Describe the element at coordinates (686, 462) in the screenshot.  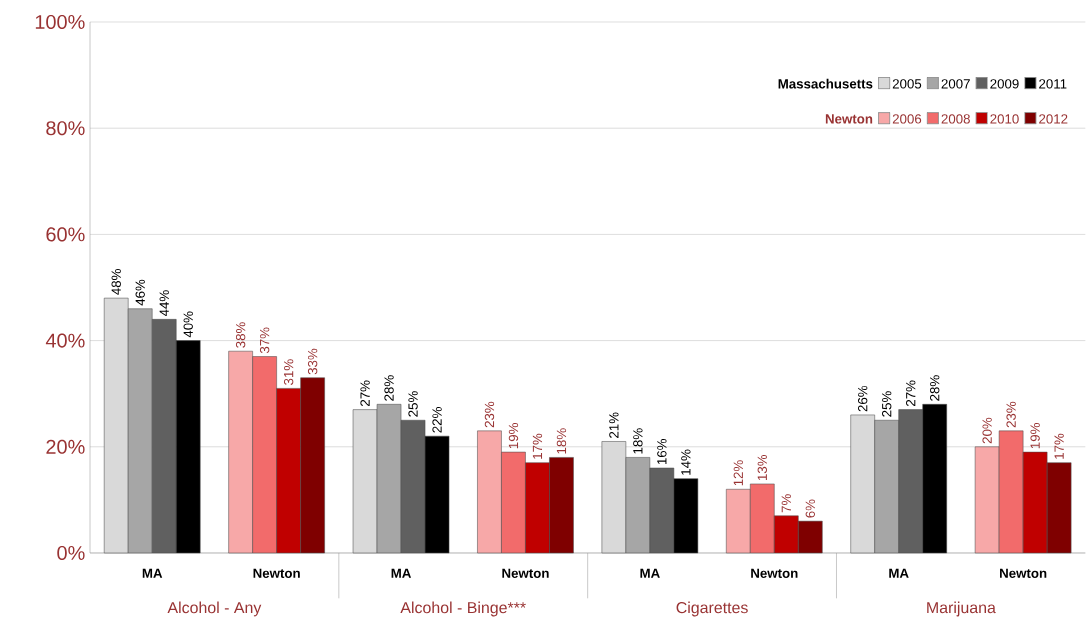
I see `data-label: 14%` at that location.